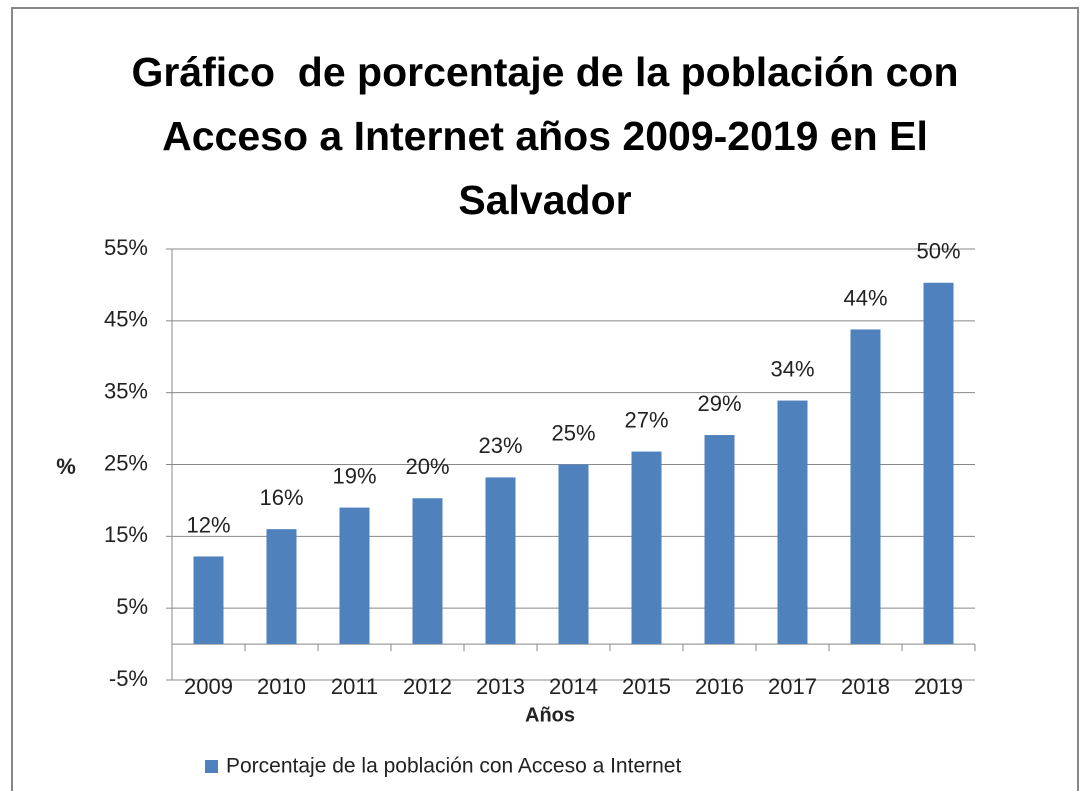 This screenshot has width=1090, height=791. Describe the element at coordinates (281, 686) in the screenshot. I see `x-tick-label: 2010` at that location.